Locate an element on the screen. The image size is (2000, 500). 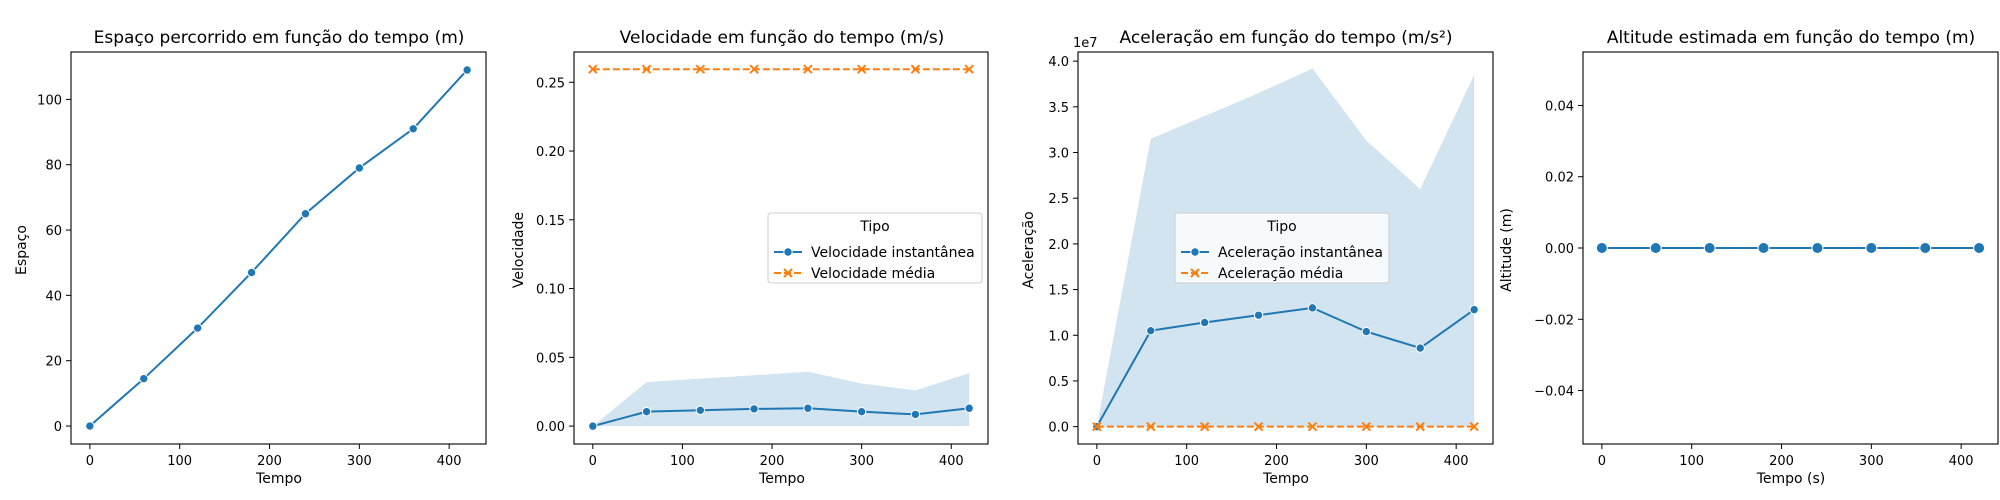
y-tick-label: 0.04 is located at coordinates (1559, 106).